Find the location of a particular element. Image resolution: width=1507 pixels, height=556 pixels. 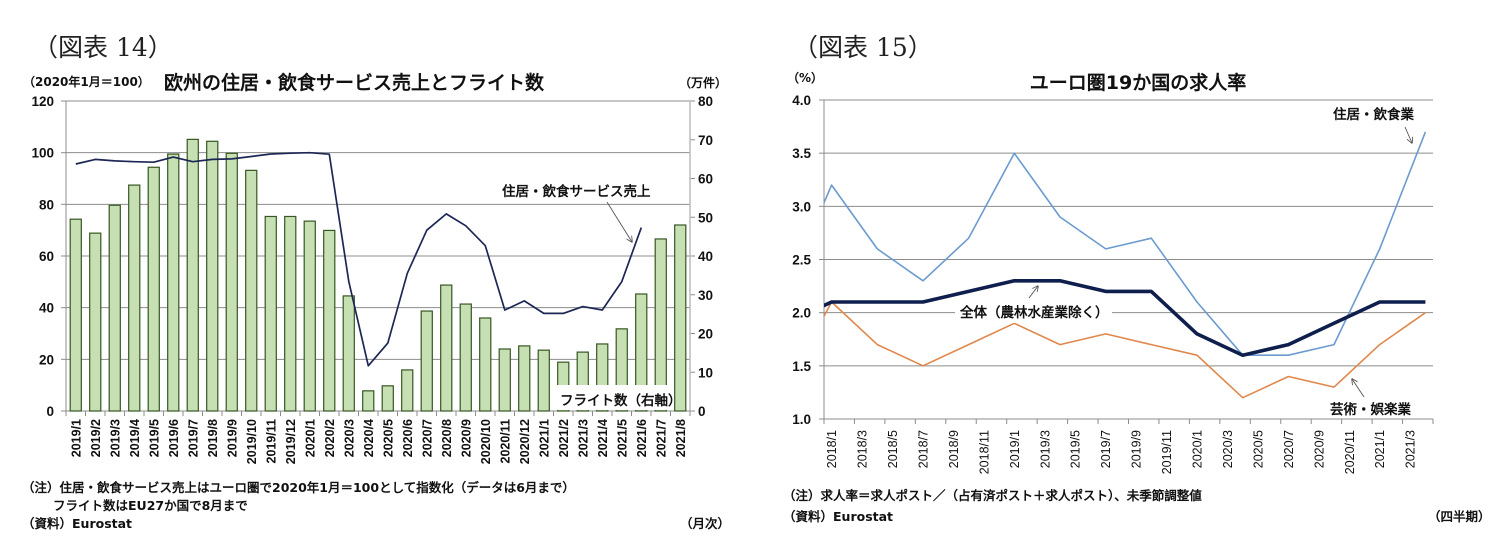

y-tick-label-right: 20 is located at coordinates (705, 334).